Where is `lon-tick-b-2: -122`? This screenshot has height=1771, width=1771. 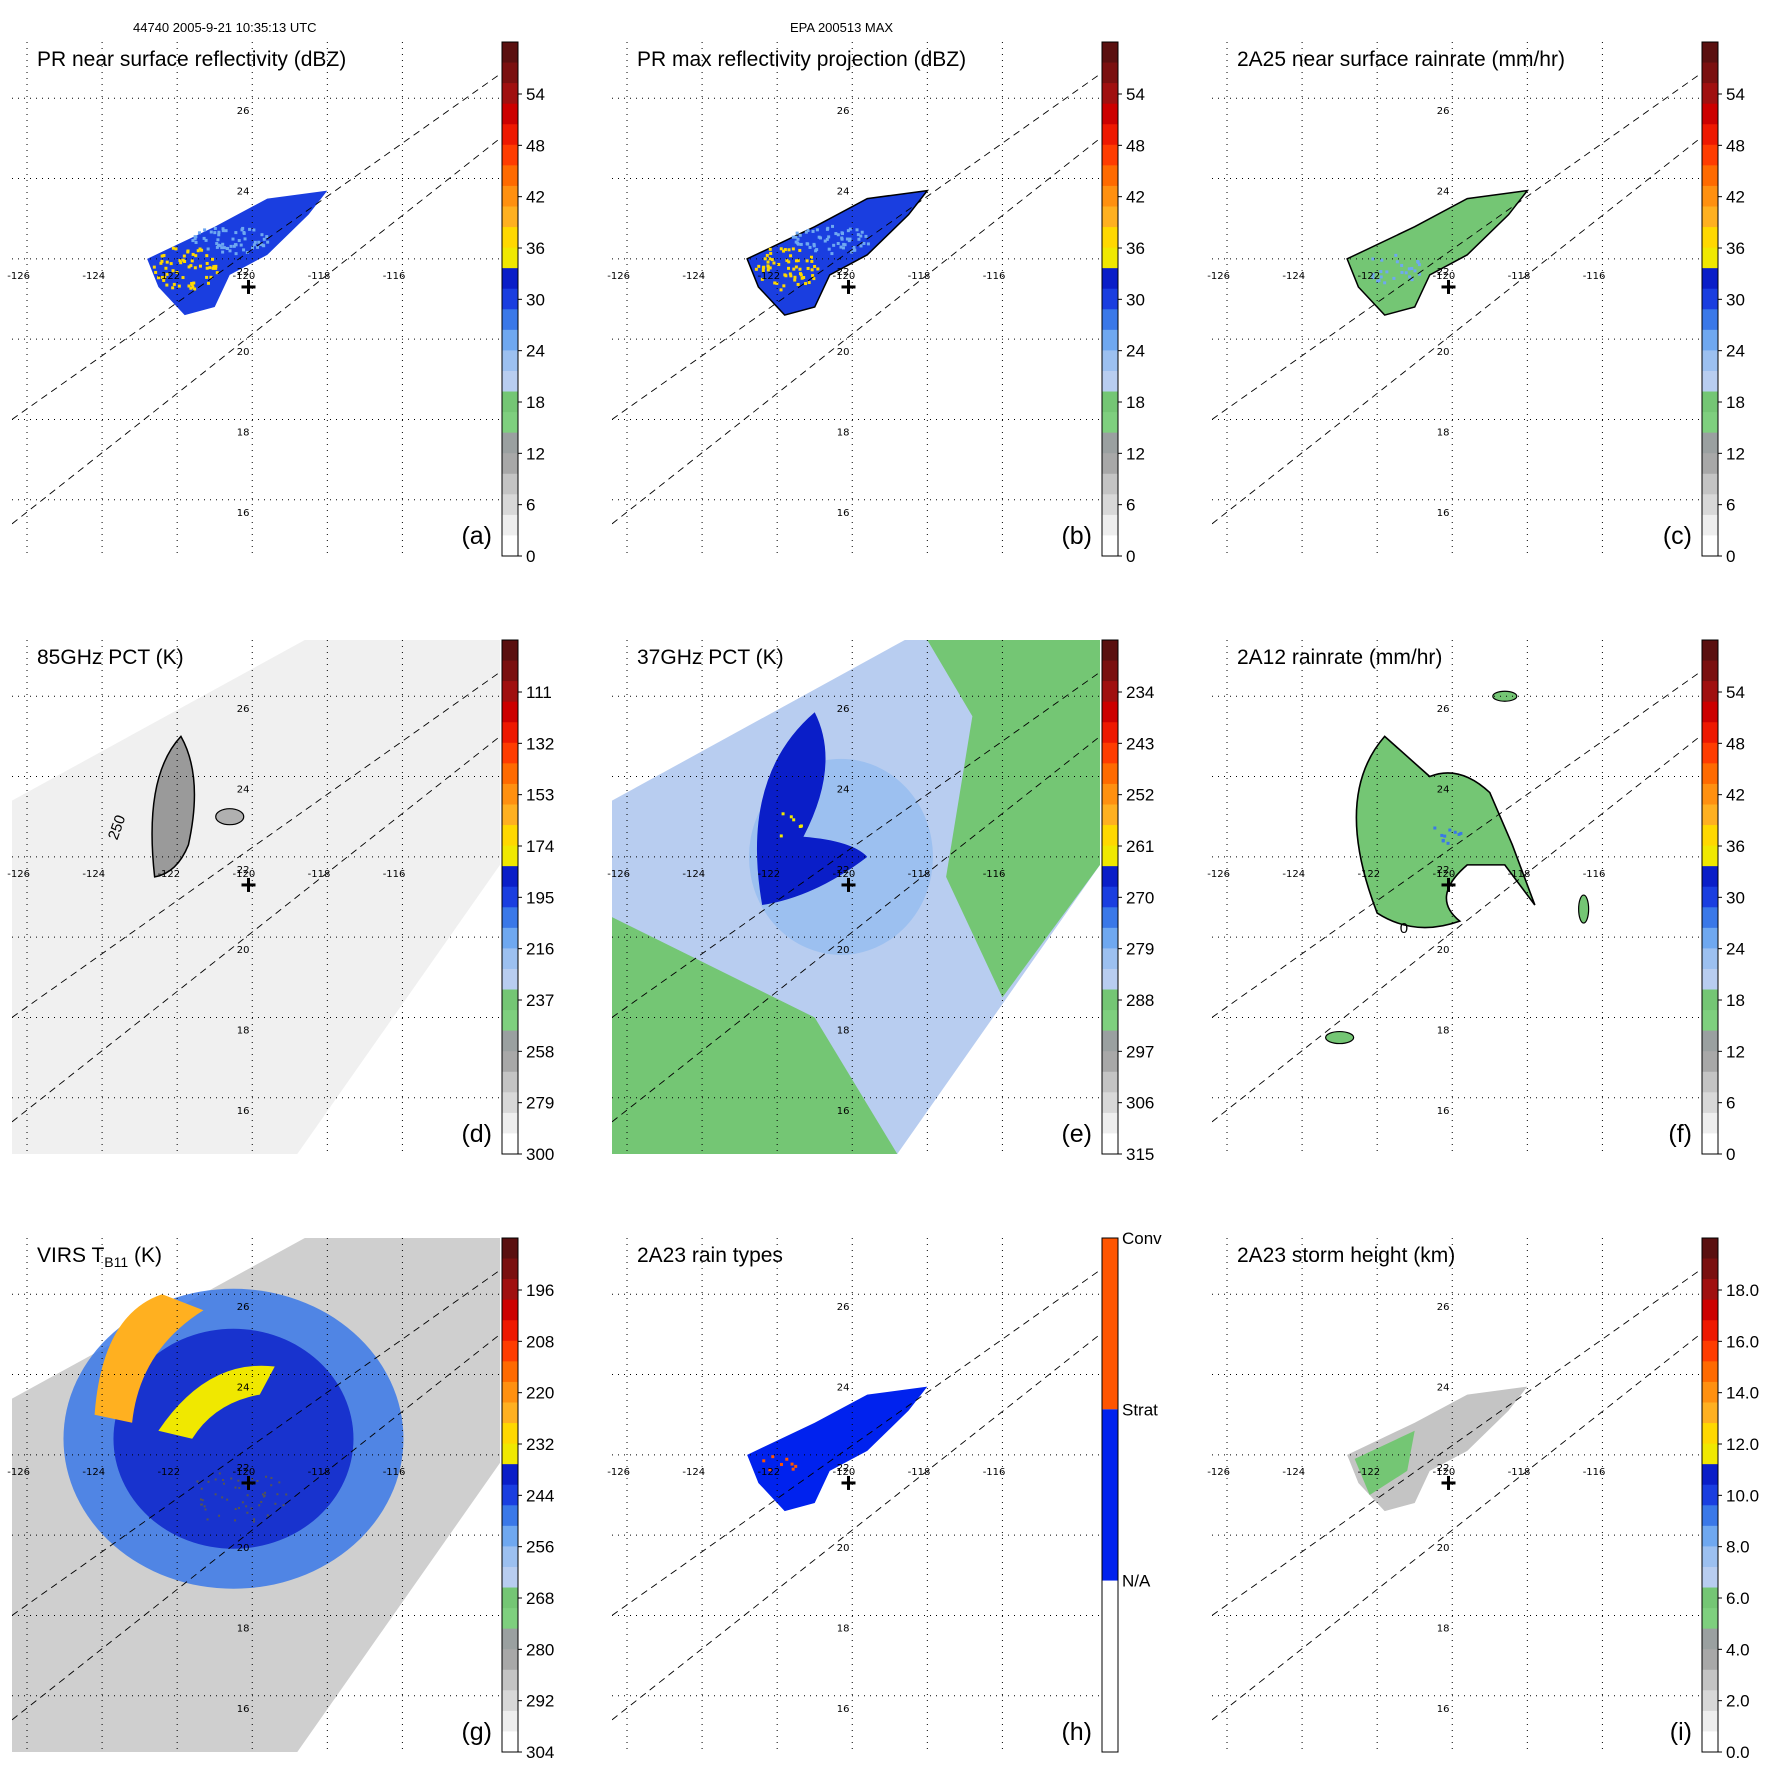 lon-tick-b-2: -122 is located at coordinates (768, 276).